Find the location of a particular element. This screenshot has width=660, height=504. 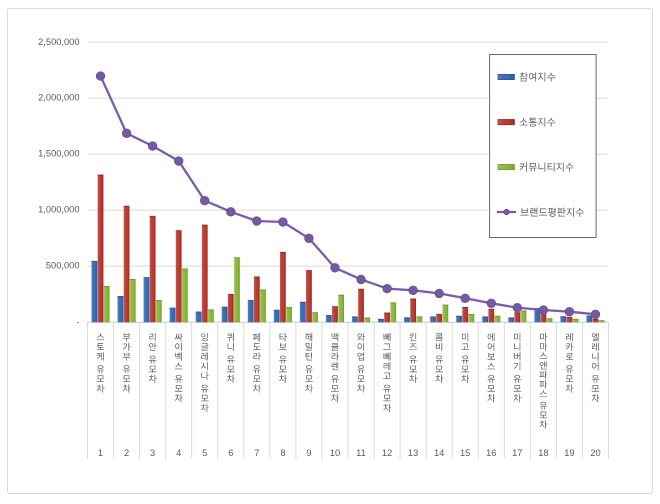

svg-text: 10 is located at coordinates (335, 453).